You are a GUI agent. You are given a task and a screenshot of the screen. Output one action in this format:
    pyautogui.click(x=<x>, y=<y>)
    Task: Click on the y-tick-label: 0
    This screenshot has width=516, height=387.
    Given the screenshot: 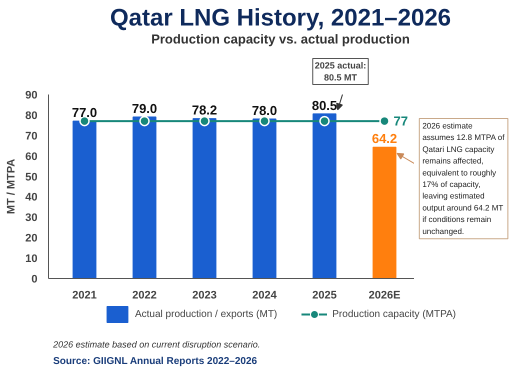 What is the action you would take?
    pyautogui.click(x=34, y=280)
    